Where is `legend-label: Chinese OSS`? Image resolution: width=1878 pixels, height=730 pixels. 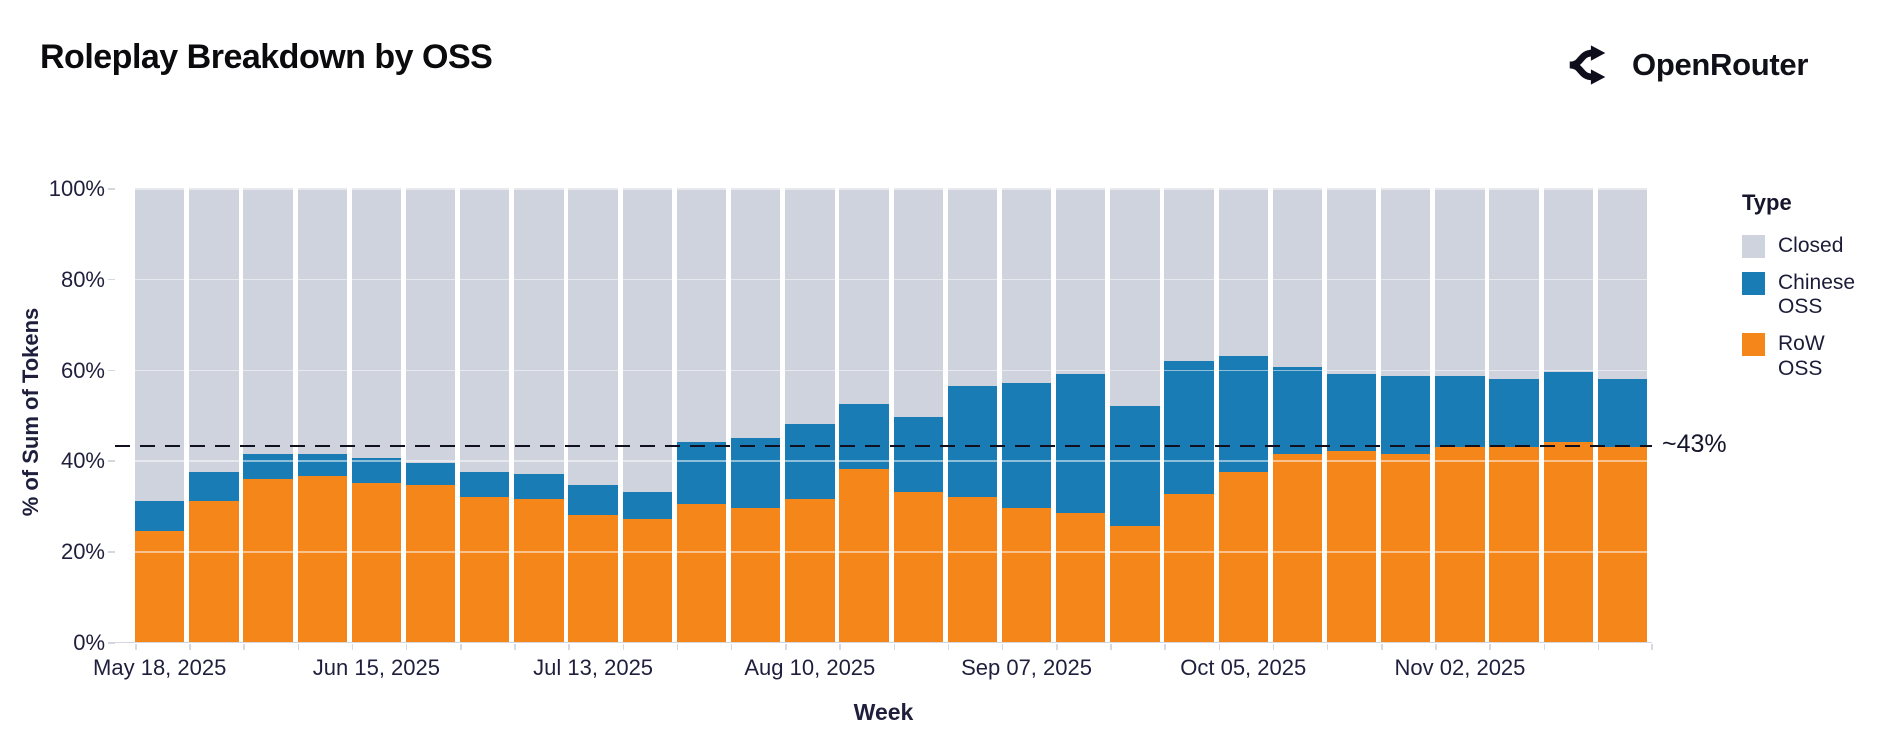
legend-label: Chinese OSS is located at coordinates (1817, 295).